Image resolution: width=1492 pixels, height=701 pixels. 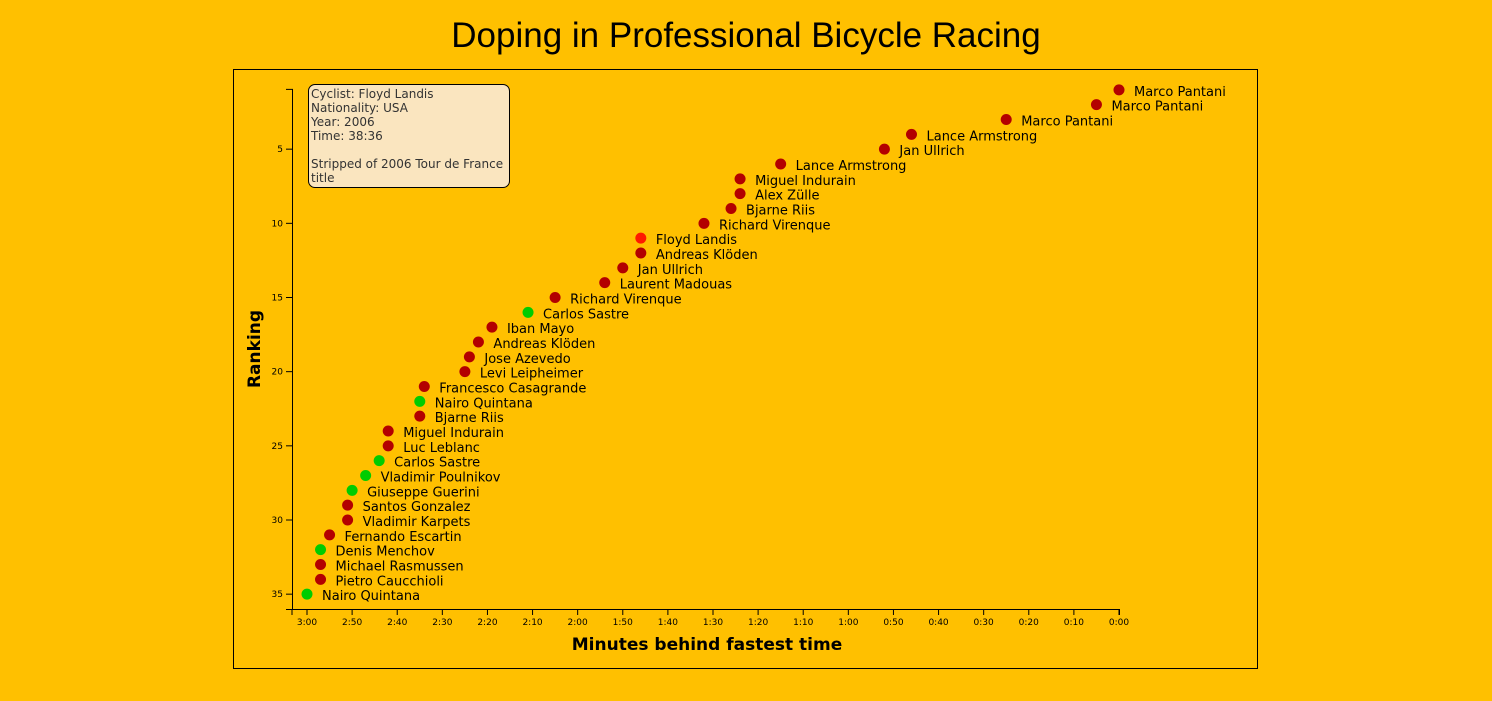 What do you see at coordinates (707, 645) in the screenshot?
I see `x-axis-title: Minutes behind fastest time` at bounding box center [707, 645].